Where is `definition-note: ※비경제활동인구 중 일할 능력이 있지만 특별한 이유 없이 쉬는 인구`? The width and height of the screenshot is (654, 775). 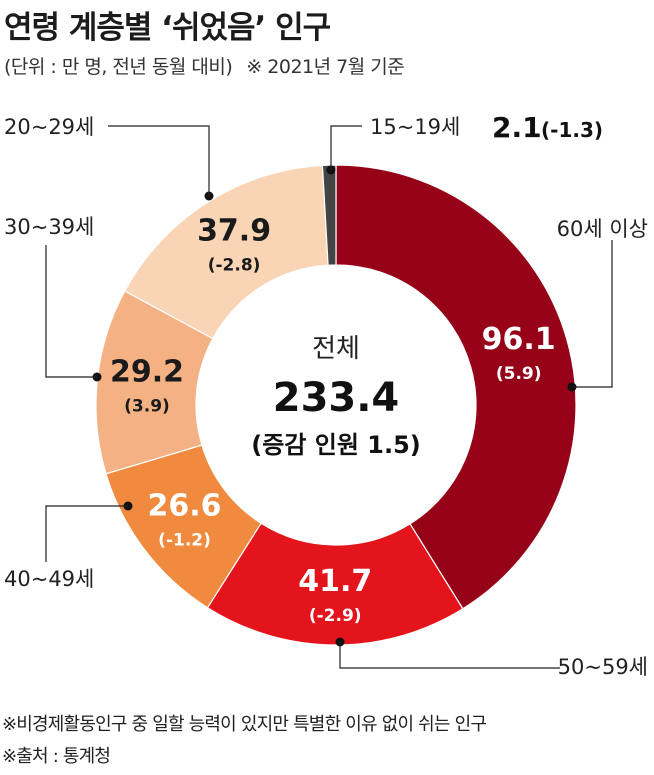 definition-note: ※비경제활동인구 중 일할 능력이 있지만 특별한 이유 없이 쉬는 인구 is located at coordinates (244, 724).